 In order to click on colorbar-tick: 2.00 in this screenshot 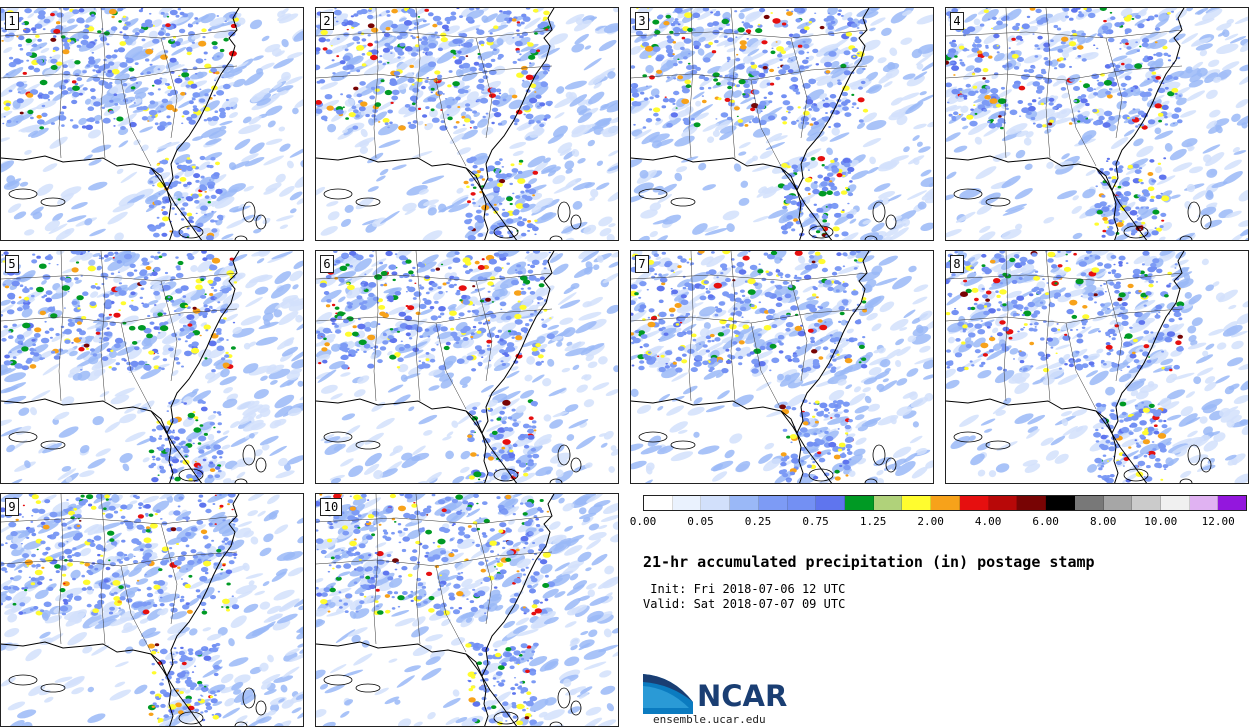, I will do `click(930, 521)`.